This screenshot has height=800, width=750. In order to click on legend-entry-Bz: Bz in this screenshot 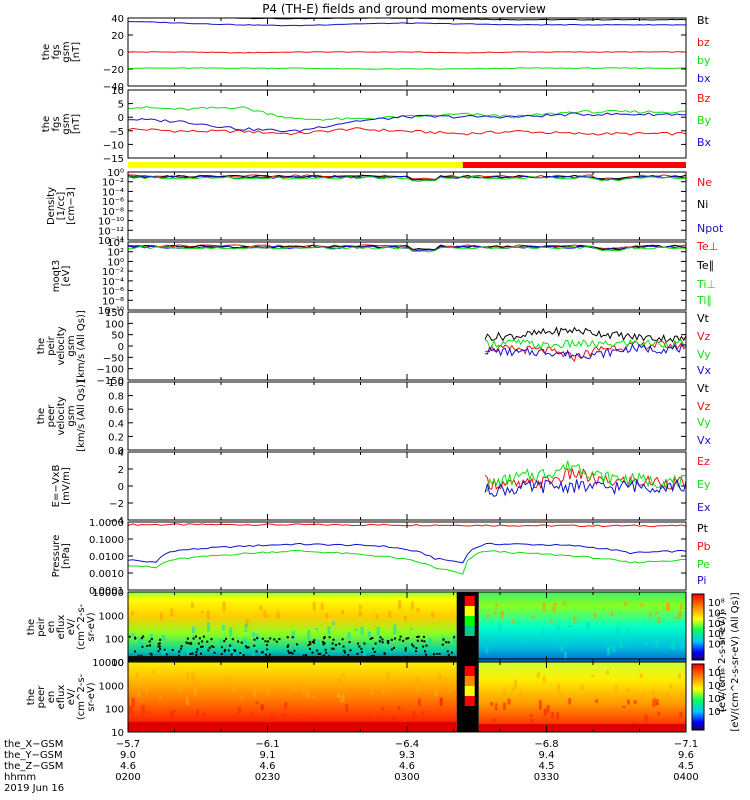, I will do `click(704, 98)`.